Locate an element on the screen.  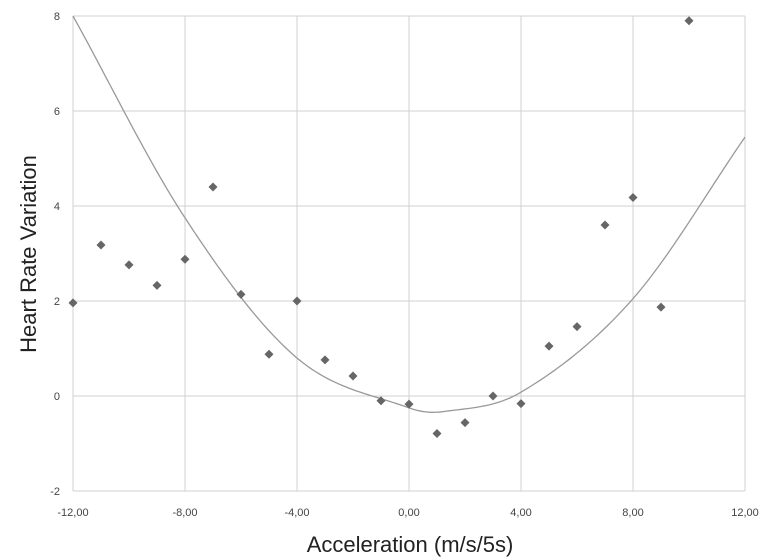
y-axis-title: Heart Rate Variation is located at coordinates (28, 254).